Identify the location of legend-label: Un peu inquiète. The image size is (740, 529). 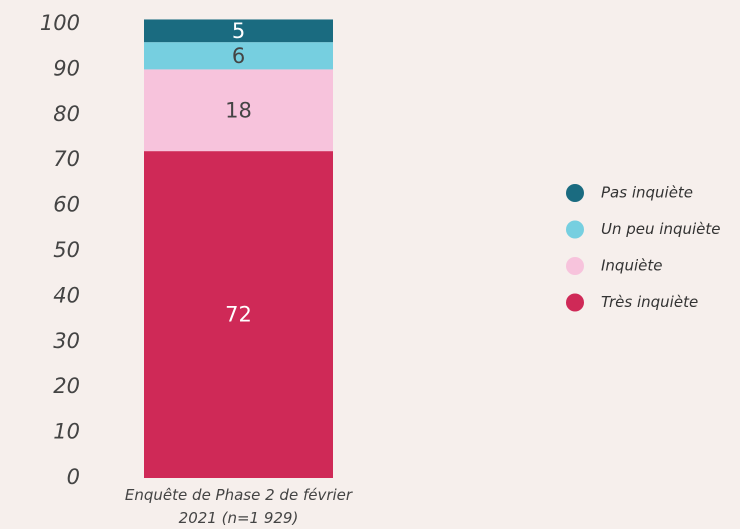
(661, 229).